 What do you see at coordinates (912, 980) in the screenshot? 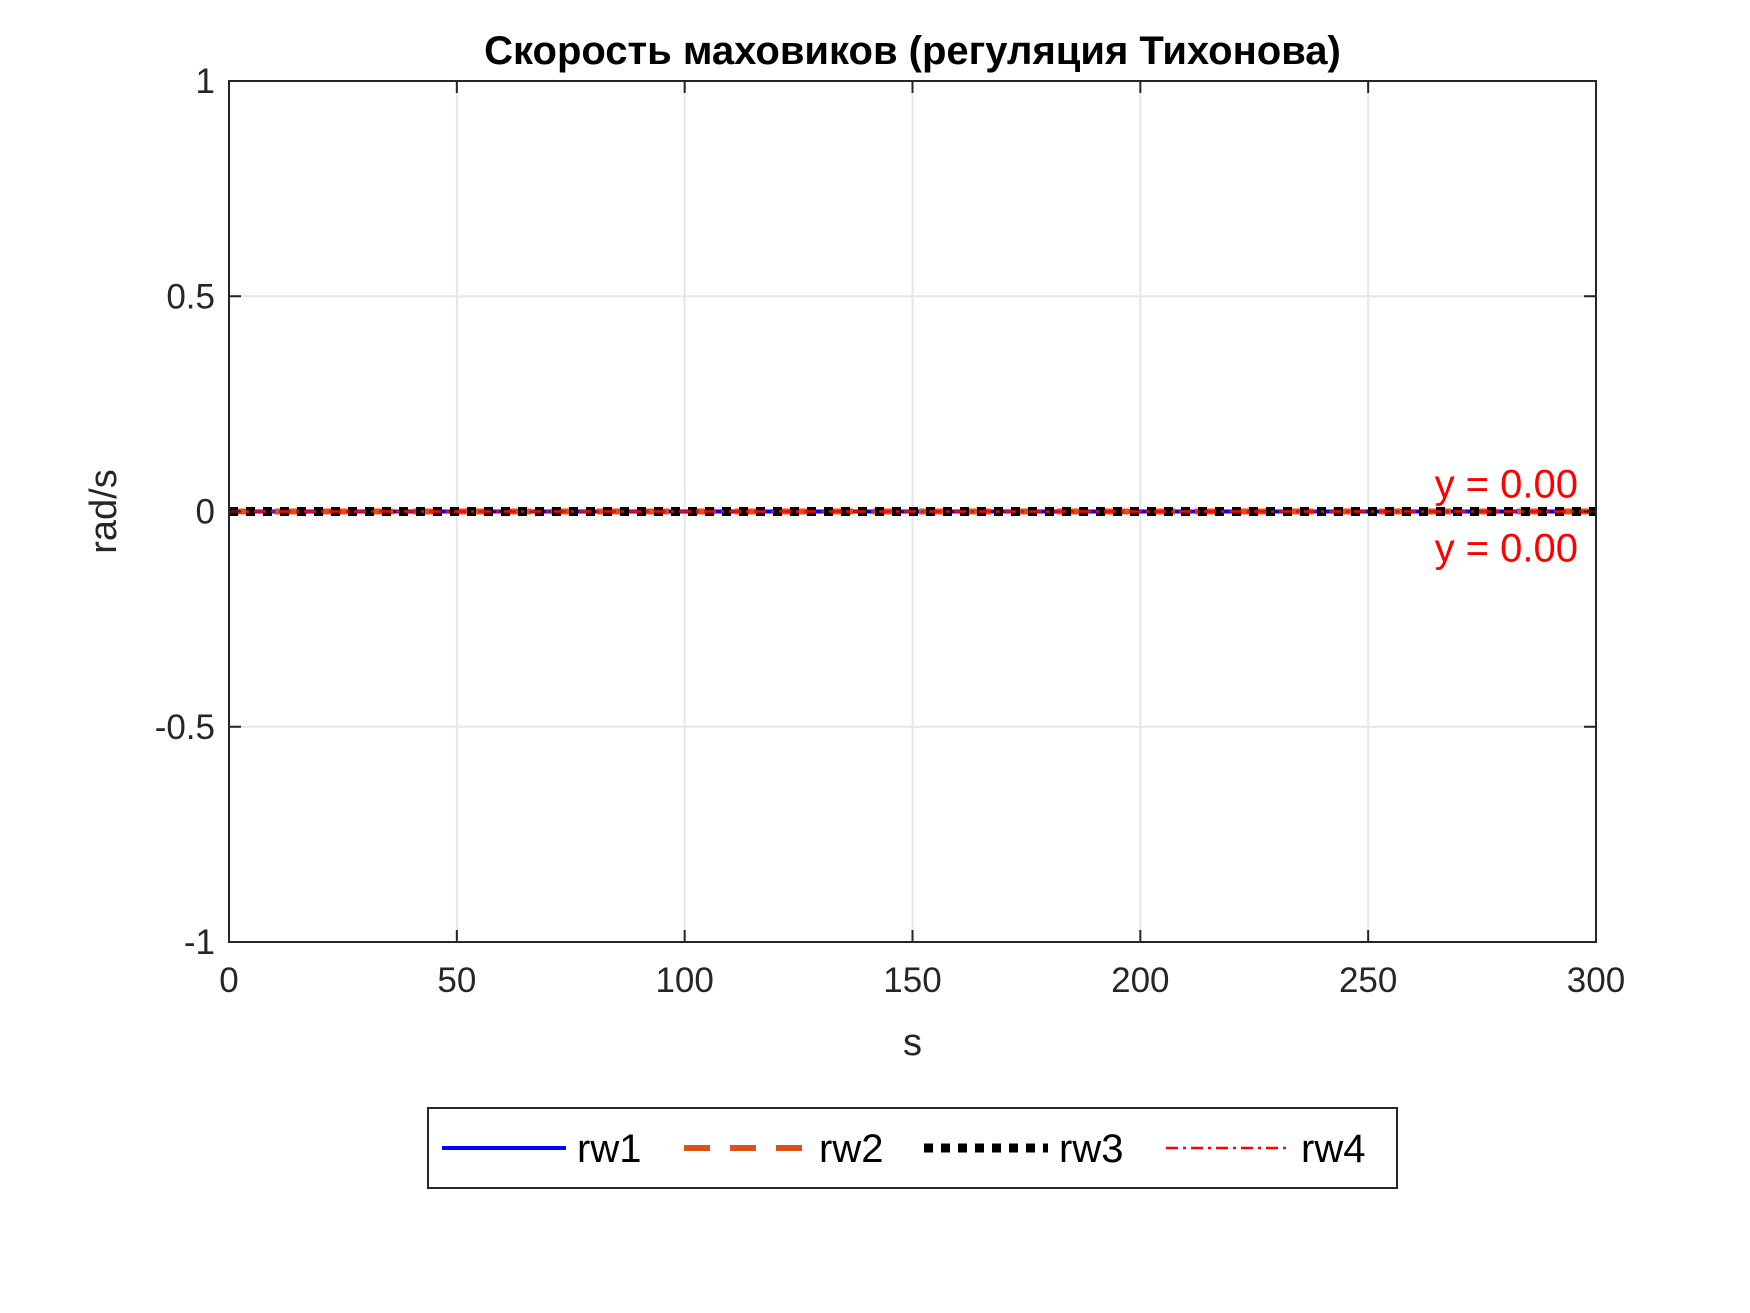
I see `x-tick-label: 150` at bounding box center [912, 980].